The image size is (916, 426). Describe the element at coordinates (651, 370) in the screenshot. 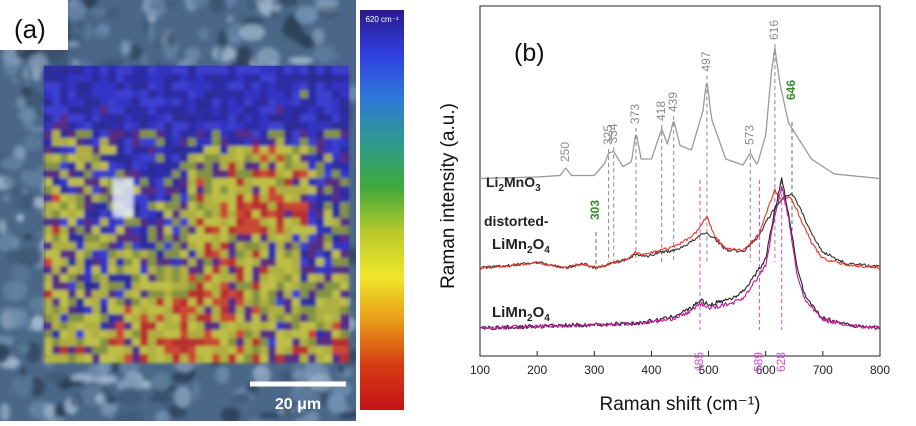

I see `x-tick-label: 400` at that location.